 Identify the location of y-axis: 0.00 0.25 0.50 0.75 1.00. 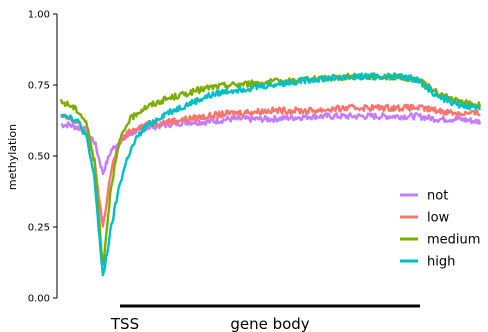
(43, 157).